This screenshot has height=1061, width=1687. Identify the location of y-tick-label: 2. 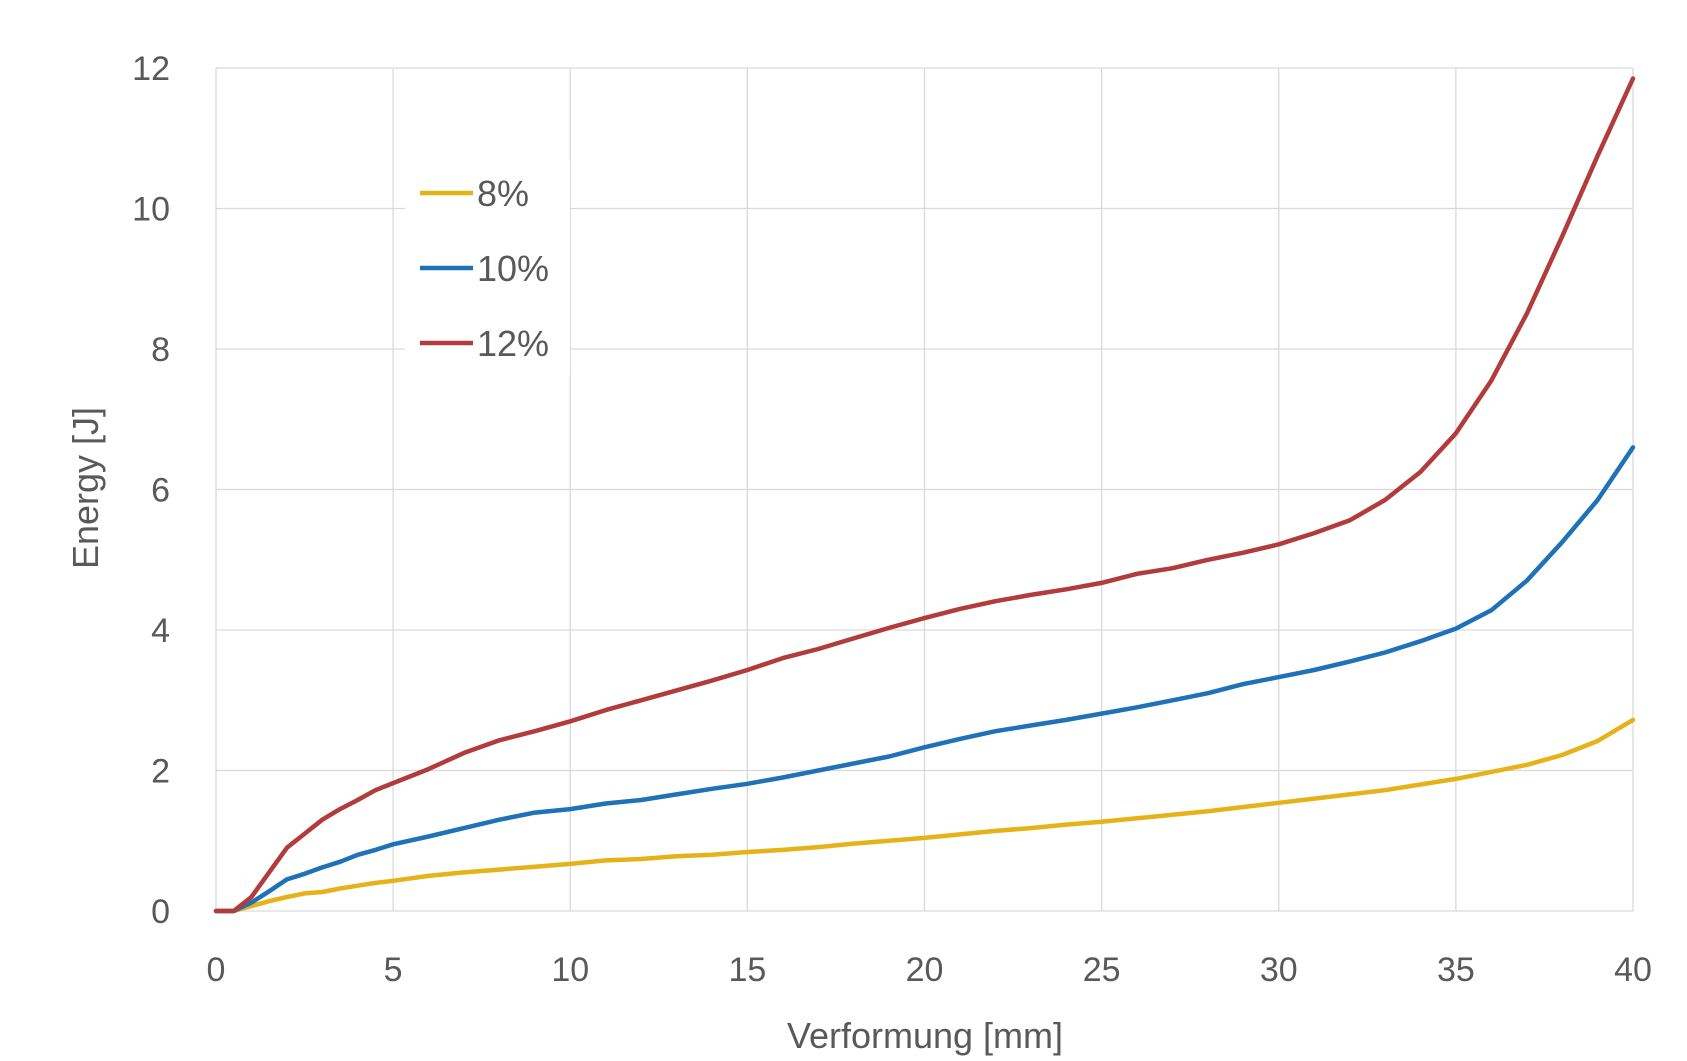
(160, 772).